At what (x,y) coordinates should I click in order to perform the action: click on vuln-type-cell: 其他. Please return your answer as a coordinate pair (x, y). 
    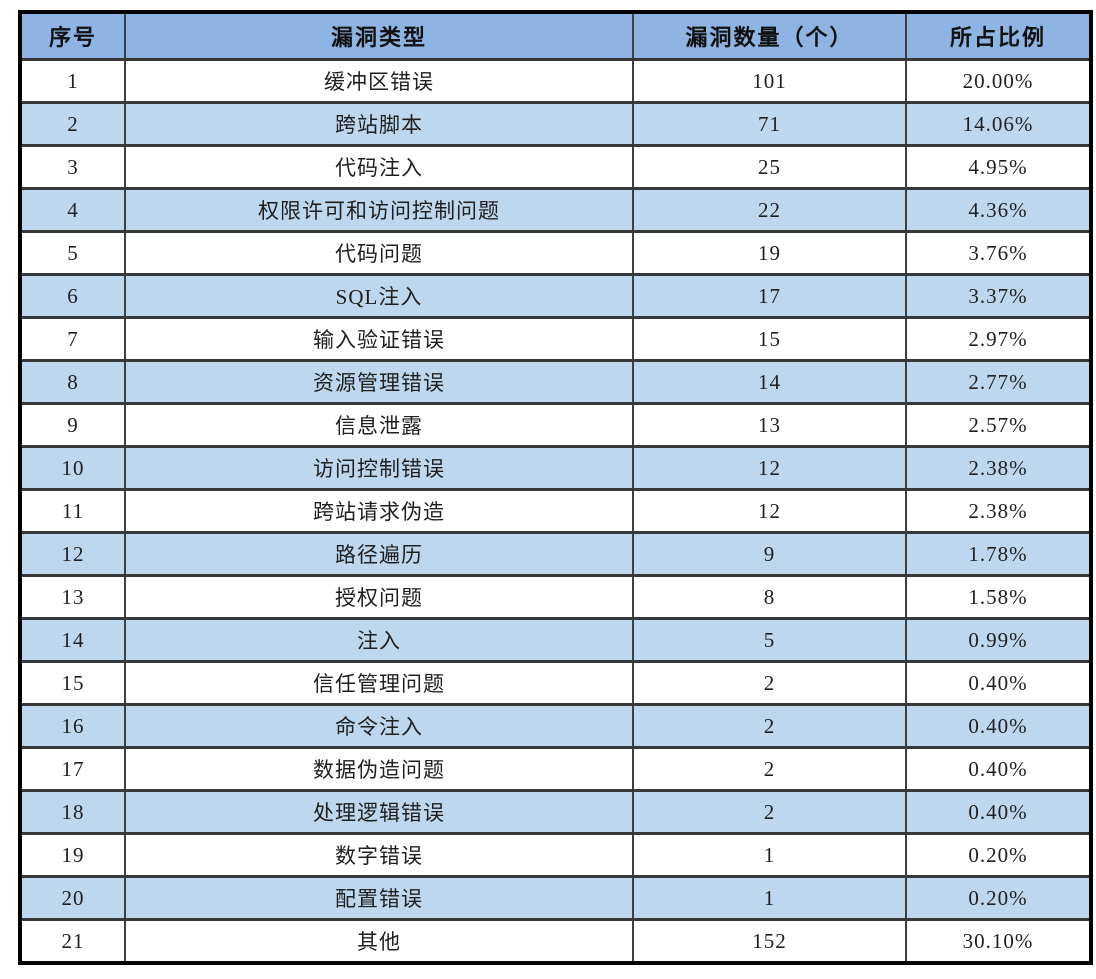
    Looking at the image, I should click on (379, 941).